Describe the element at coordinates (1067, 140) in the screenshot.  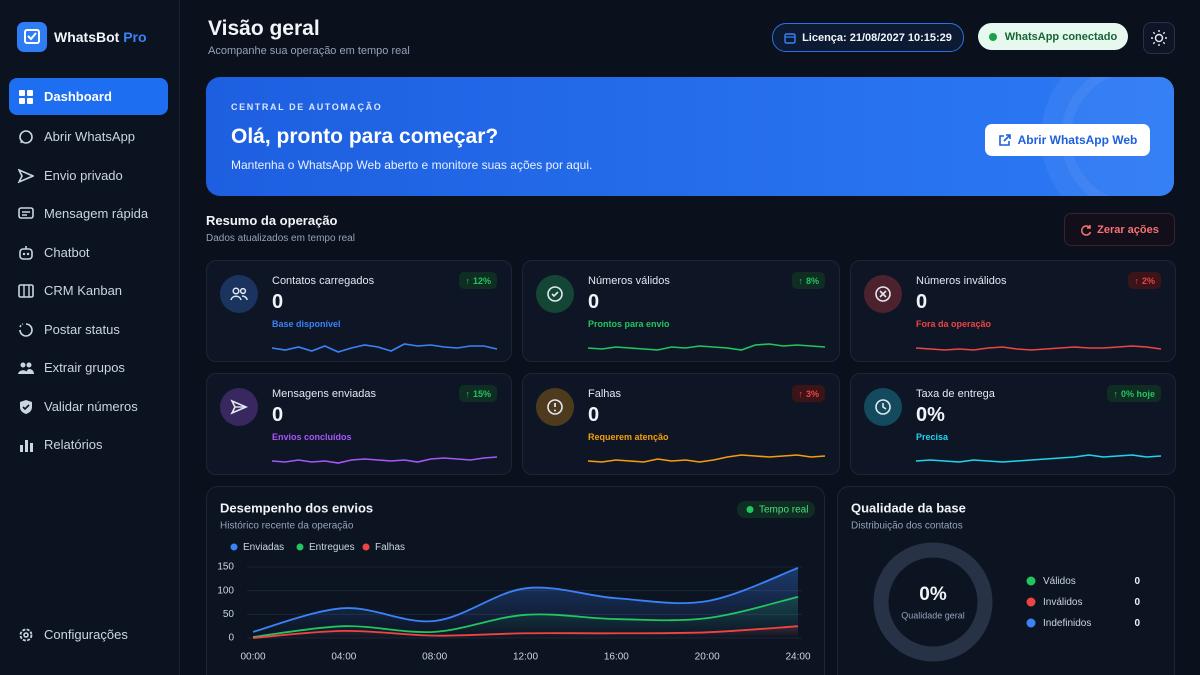
I see `open-whatsapp-button: Abrir WhatsApp Web` at that location.